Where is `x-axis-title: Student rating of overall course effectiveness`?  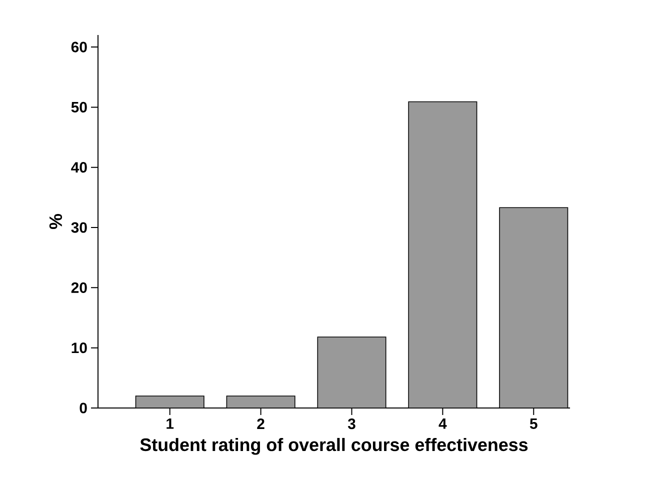 x-axis-title: Student rating of overall course effectiveness is located at coordinates (334, 446).